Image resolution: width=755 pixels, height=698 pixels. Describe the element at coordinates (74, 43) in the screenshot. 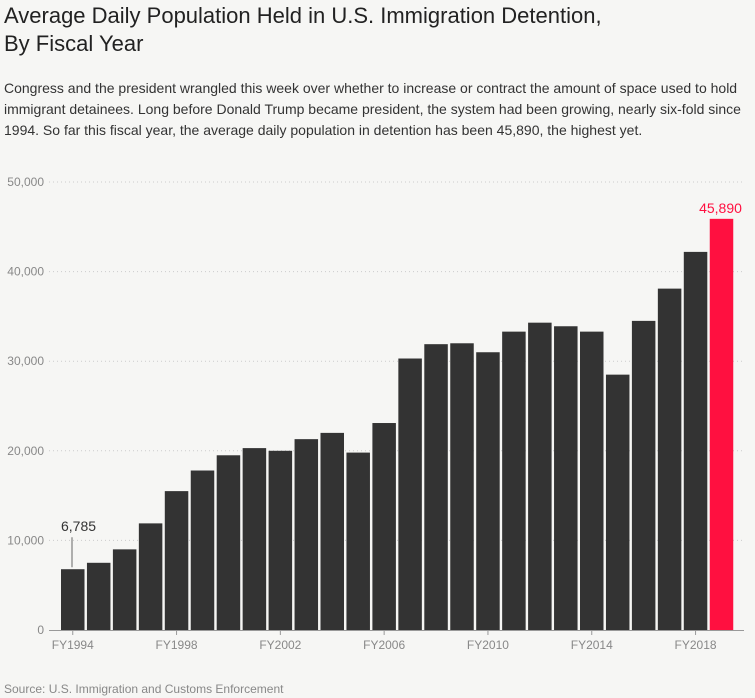

I see `chart-title-line2: By Fiscal Year` at that location.